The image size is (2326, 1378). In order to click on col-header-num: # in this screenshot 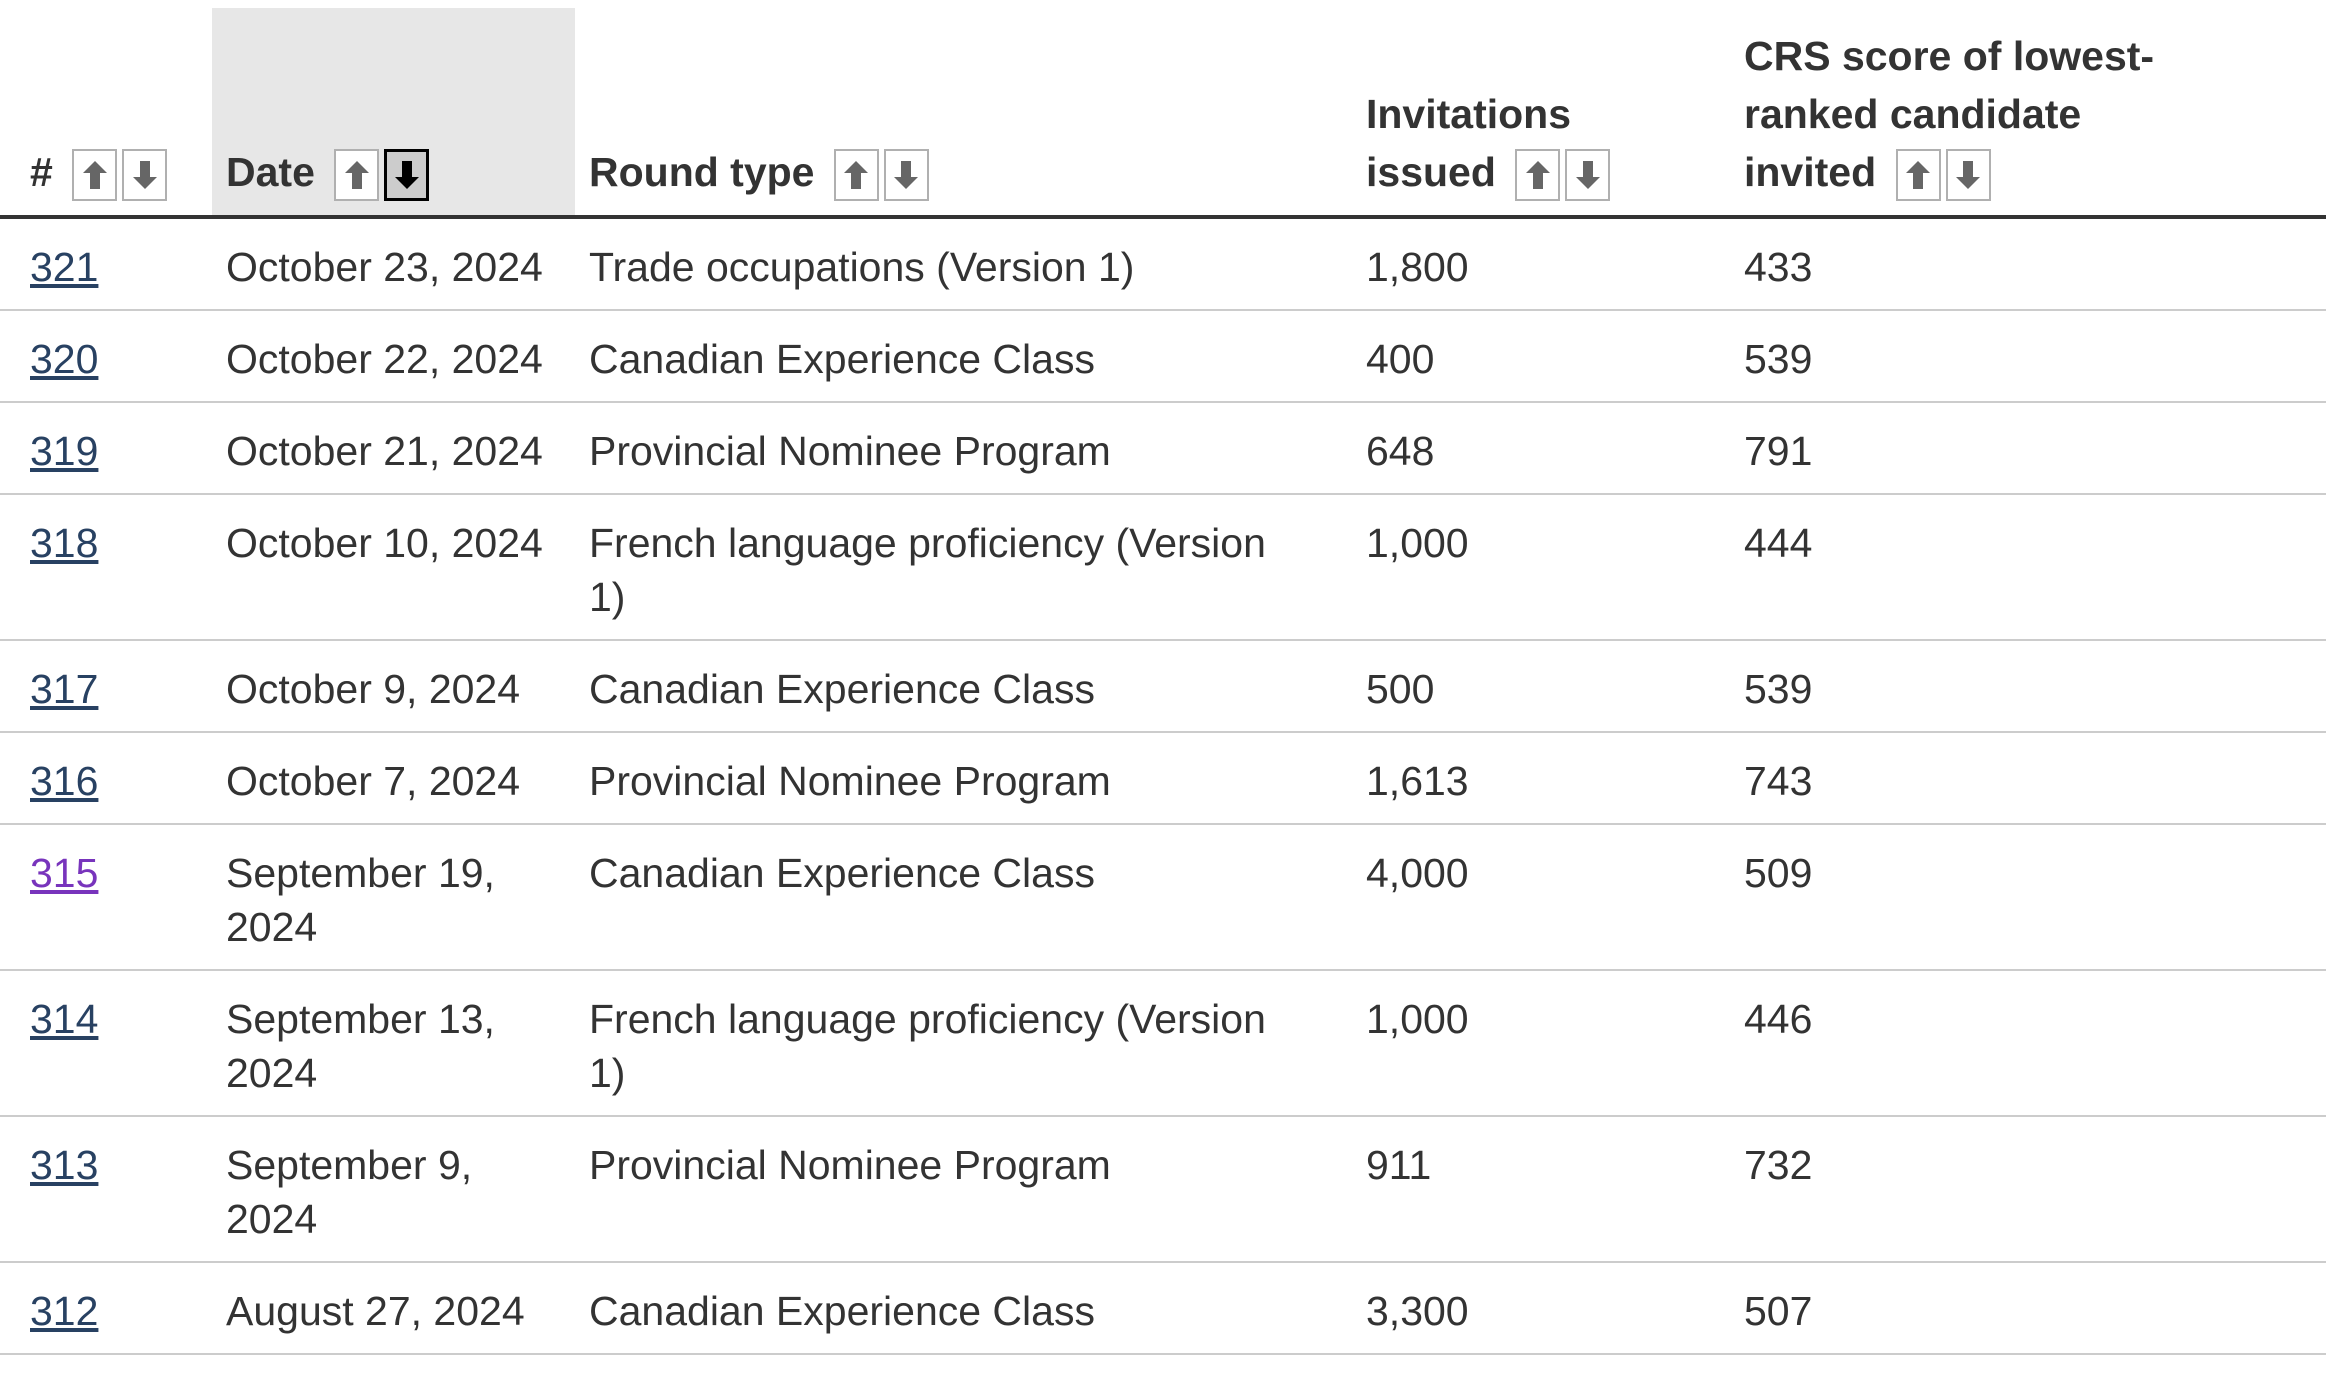, I will do `click(106, 113)`.